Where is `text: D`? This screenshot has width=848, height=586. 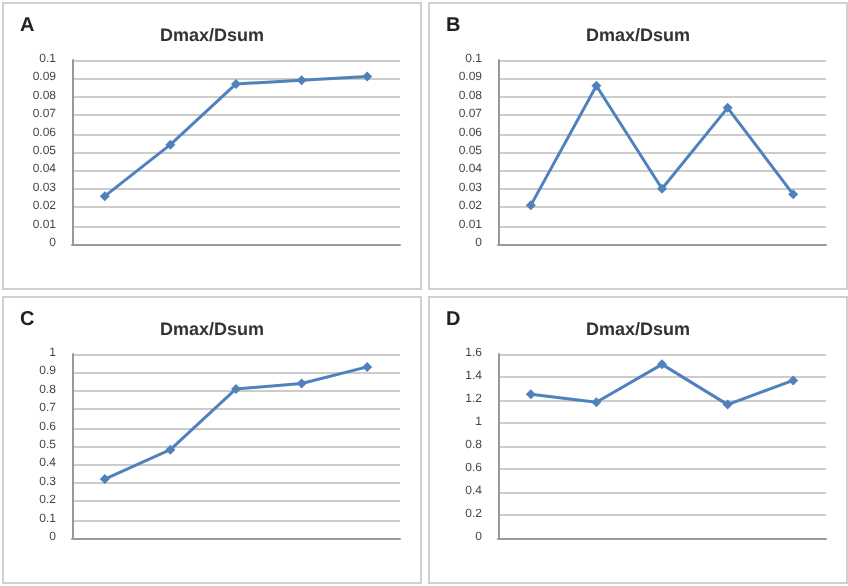
text: D is located at coordinates (453, 320).